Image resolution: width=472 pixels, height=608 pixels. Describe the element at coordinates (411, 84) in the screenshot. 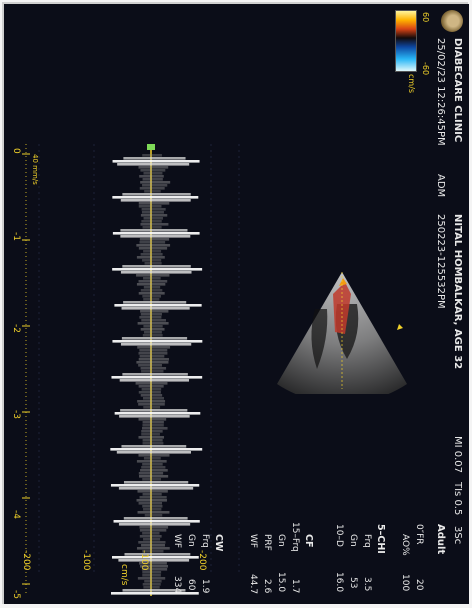

I see `colorbar-unit: cm/s` at that location.